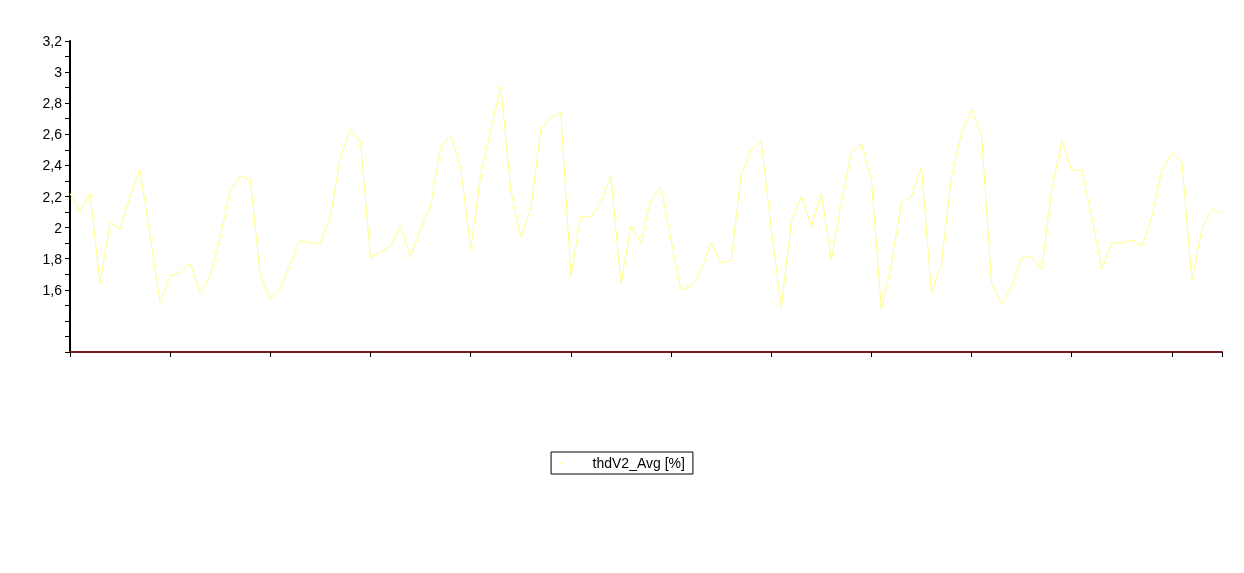 This screenshot has width=1244, height=573. What do you see at coordinates (52, 258) in the screenshot?
I see `y-tick-label: 1,8` at bounding box center [52, 258].